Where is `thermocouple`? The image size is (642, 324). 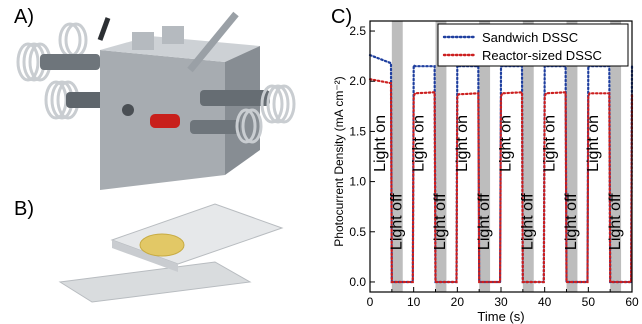
thermocouple is located at coordinates (104, 29).